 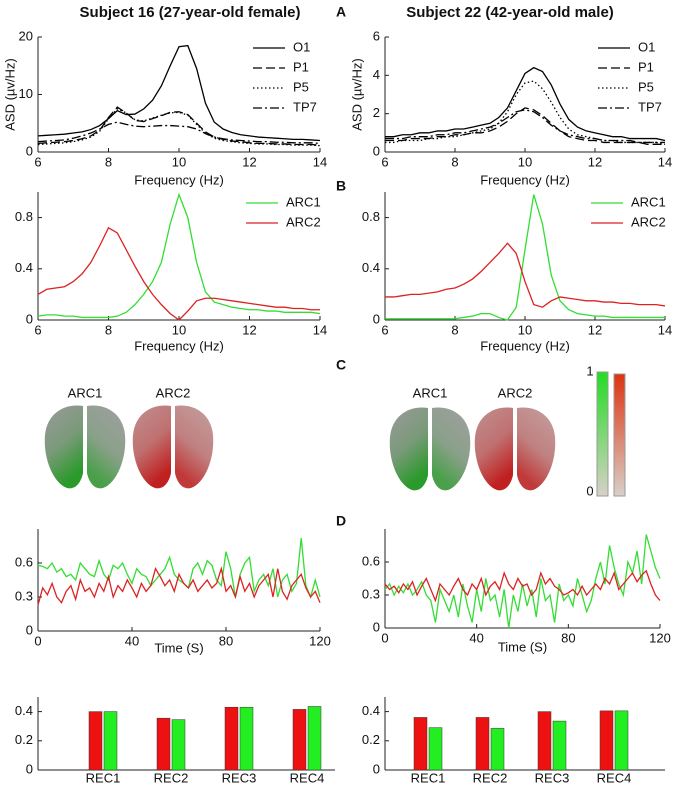 I want to click on y-tick-label: 2, so click(x=376, y=112).